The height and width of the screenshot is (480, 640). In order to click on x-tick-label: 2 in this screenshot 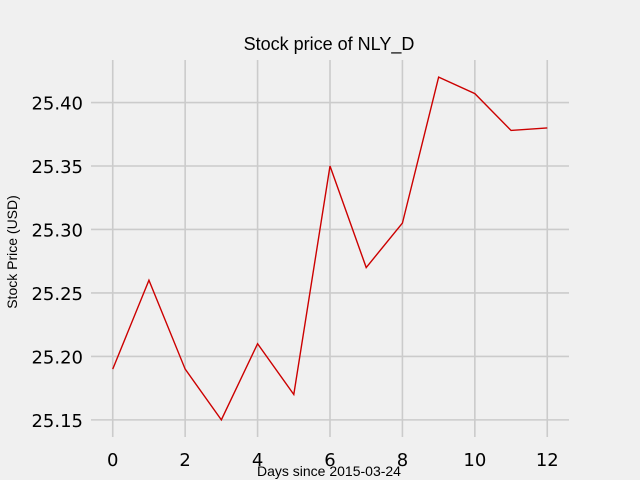, I will do `click(184, 460)`.